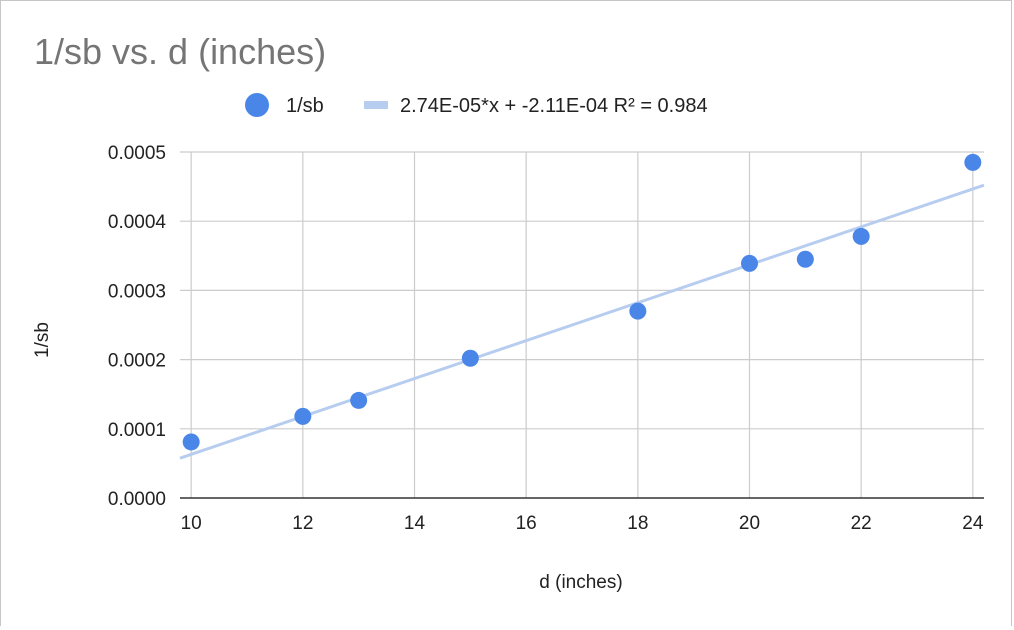  Describe the element at coordinates (973, 523) in the screenshot. I see `x-tick-label: 24` at that location.